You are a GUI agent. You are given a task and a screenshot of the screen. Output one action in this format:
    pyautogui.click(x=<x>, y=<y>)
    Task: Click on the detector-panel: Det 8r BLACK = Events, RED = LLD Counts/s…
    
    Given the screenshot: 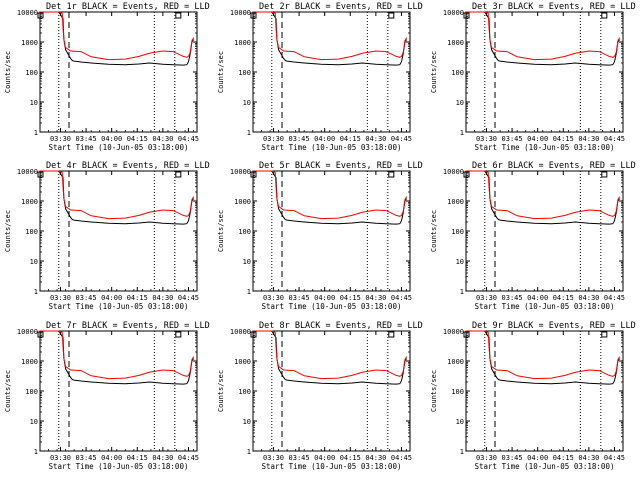 What is the action you would take?
    pyautogui.click(x=320, y=396)
    